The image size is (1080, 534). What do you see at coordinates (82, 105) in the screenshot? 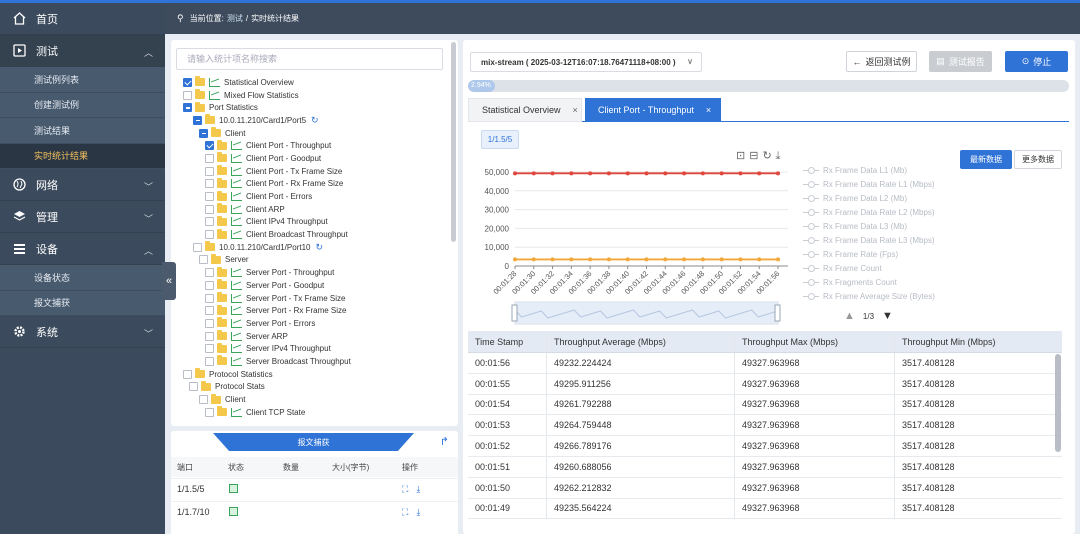
I see `nav-sub-create-test: 创建测试例` at bounding box center [82, 105].